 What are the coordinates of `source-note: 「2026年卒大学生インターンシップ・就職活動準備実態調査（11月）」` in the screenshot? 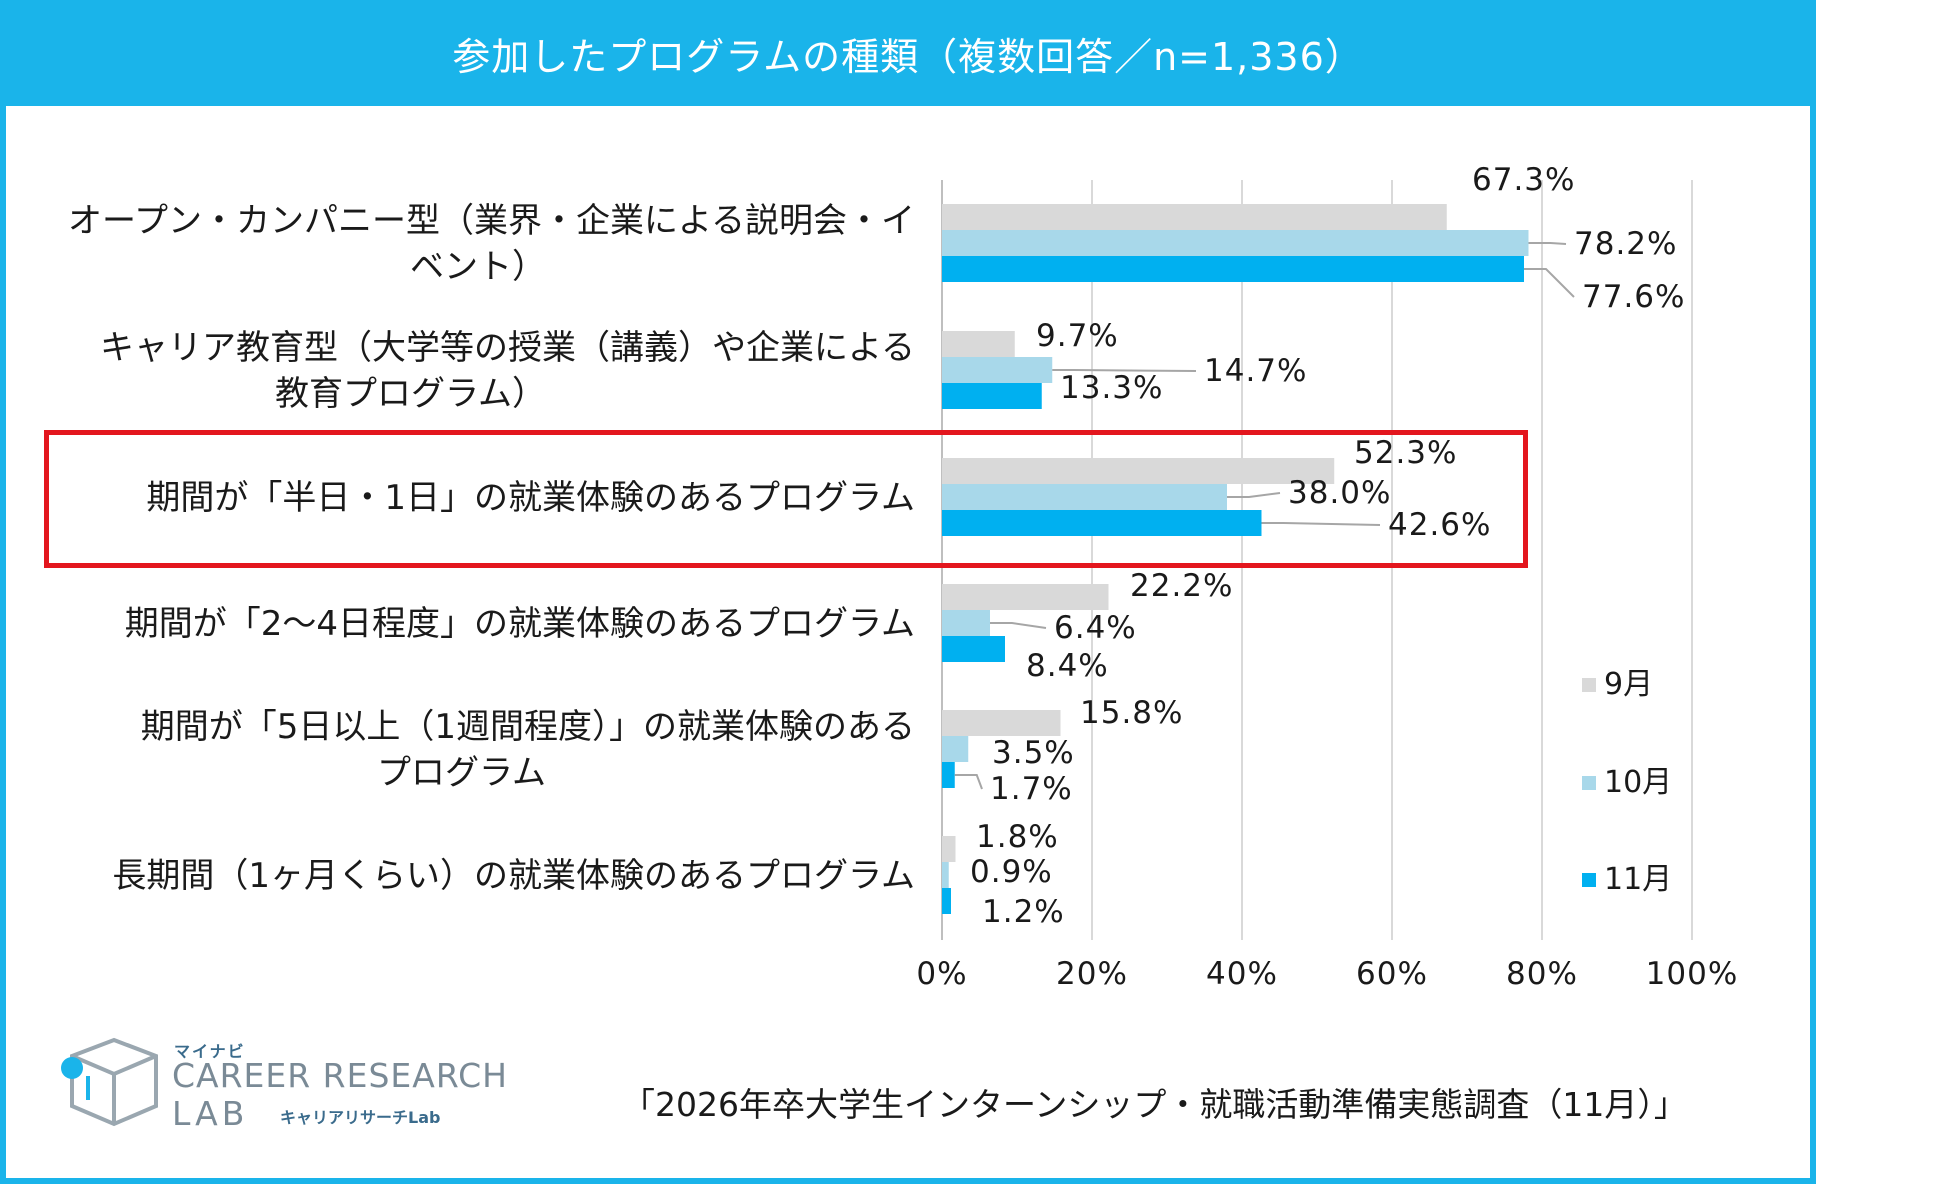 It's located at (1154, 1104).